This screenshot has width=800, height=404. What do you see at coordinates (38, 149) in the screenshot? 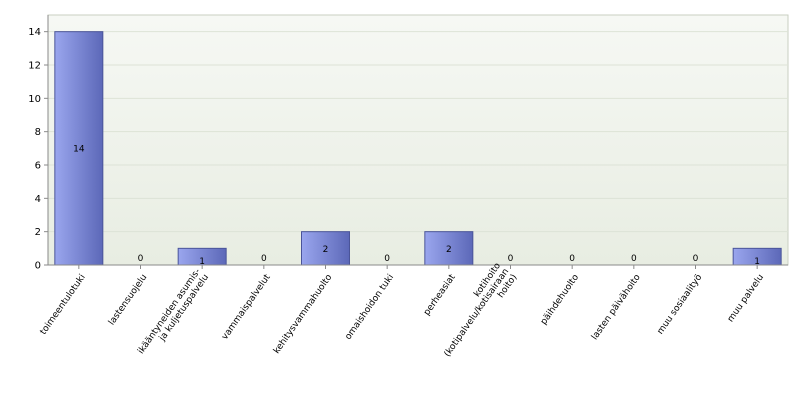
I see `y-tick-labels: 0 2 4 6 8 10 12 14` at bounding box center [38, 149].